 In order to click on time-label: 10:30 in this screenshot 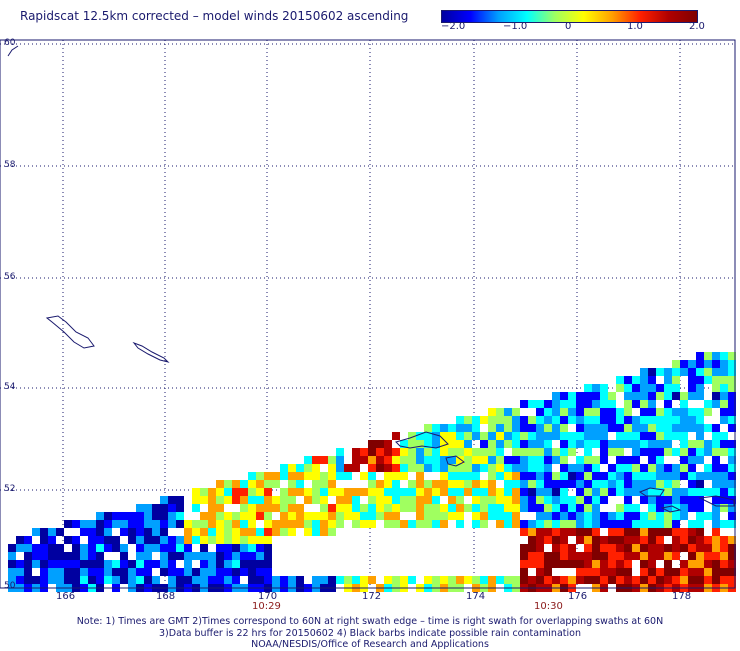, I will do `click(548, 606)`.